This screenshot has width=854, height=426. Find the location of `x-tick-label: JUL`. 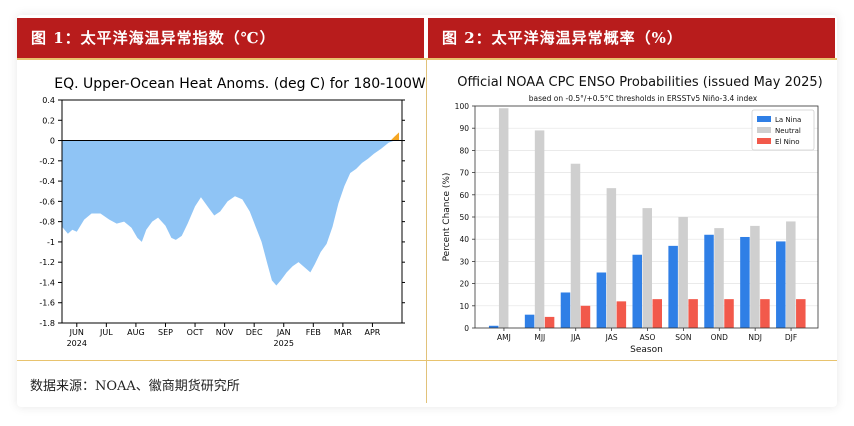

x-tick-label: JUL is located at coordinates (106, 332).